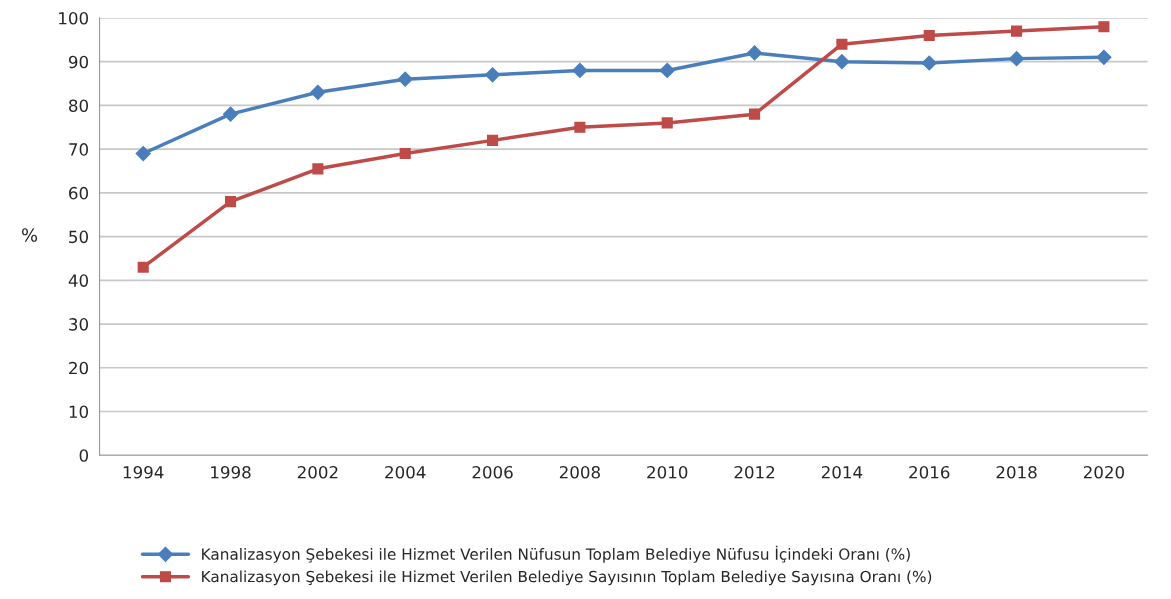  I want to click on x-tick-label: 2010, so click(667, 472).